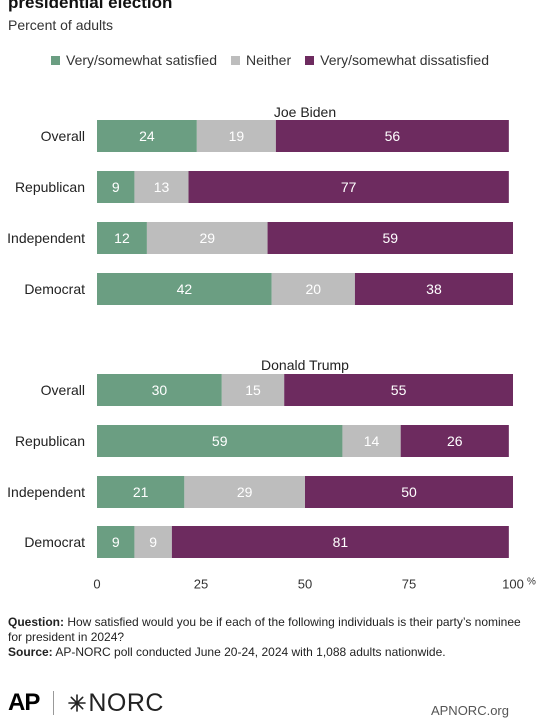 Image resolution: width=540 pixels, height=720 pixels. Describe the element at coordinates (36, 622) in the screenshot. I see `question-label: Question:` at that location.